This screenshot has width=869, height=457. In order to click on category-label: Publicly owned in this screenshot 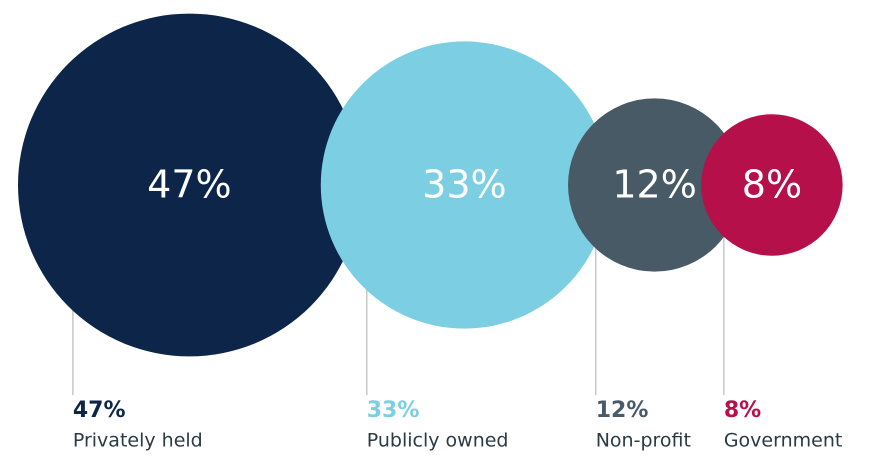, I will do `click(438, 441)`.